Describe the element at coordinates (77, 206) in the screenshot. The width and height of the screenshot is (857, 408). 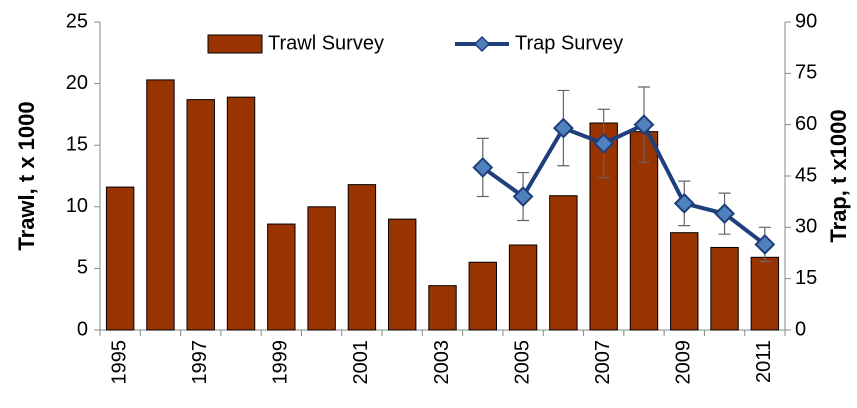
I see `y-tick-label: 10` at that location.